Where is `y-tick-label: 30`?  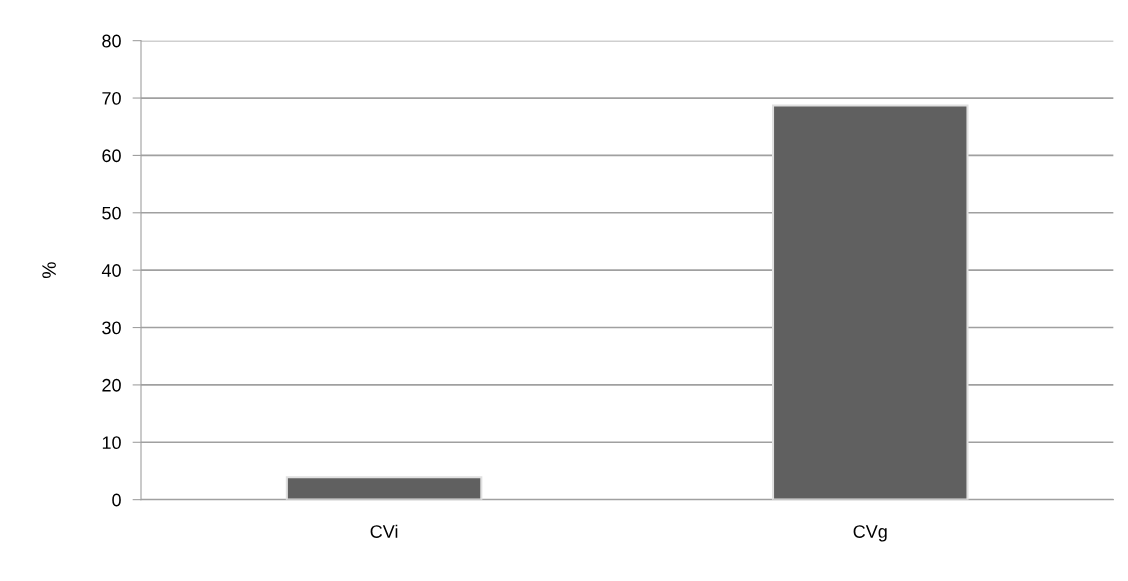 y-tick-label: 30 is located at coordinates (111, 328).